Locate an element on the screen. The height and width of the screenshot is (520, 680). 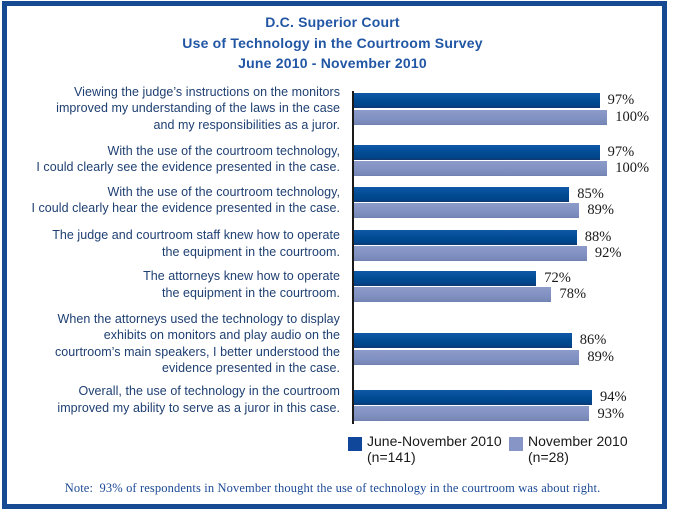
bar-june-november-2010-q6 is located at coordinates (462, 340).